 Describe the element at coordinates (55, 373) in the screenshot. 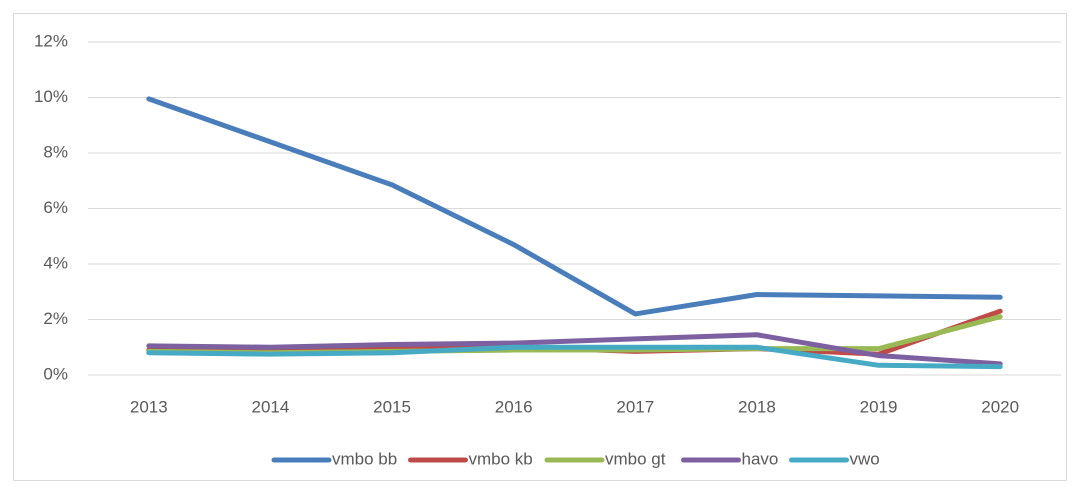

I see `y-tick-label: 0%` at that location.